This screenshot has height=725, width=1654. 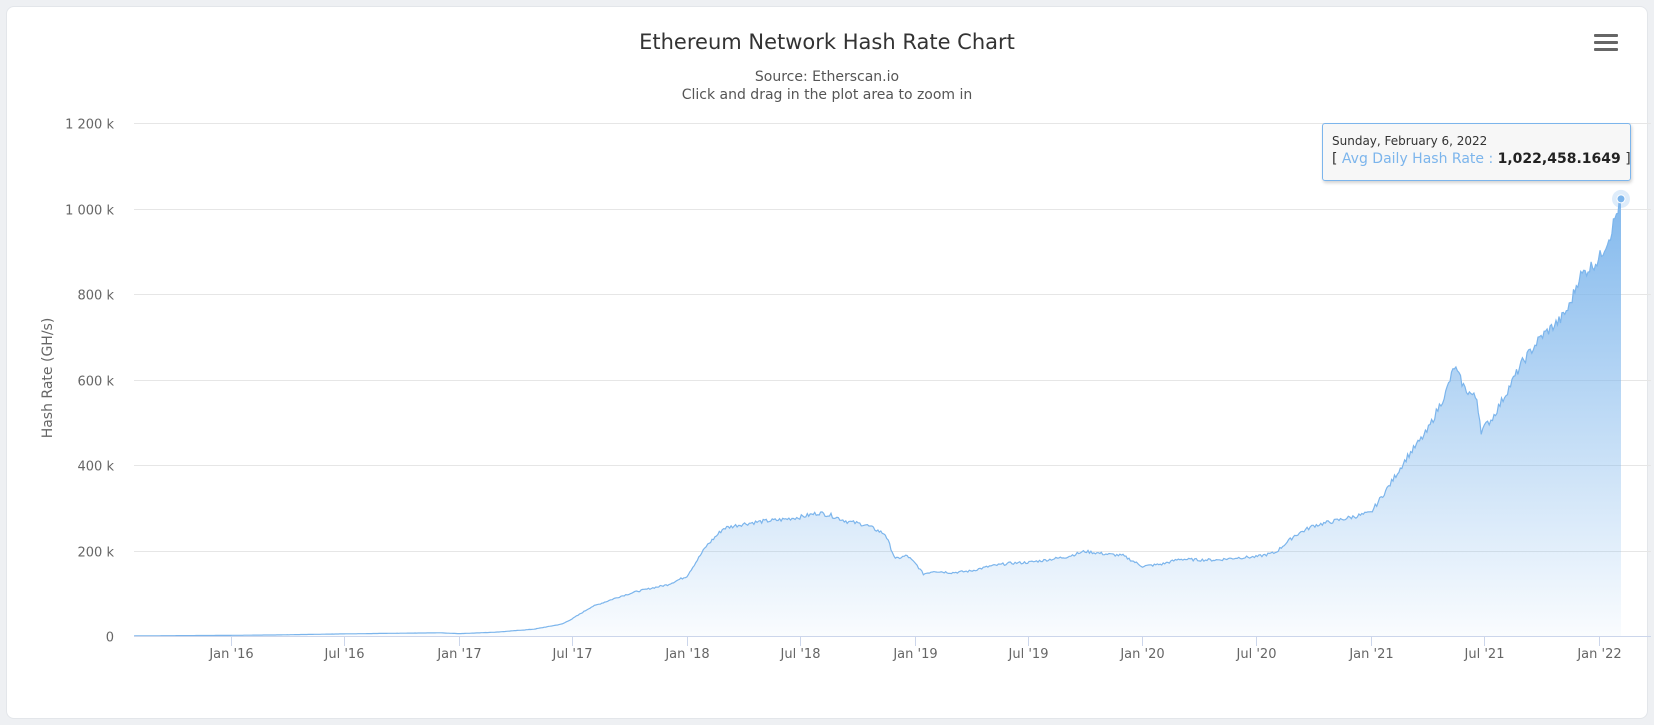 What do you see at coordinates (572, 654) in the screenshot?
I see `x-tick-label: Jul '17` at bounding box center [572, 654].